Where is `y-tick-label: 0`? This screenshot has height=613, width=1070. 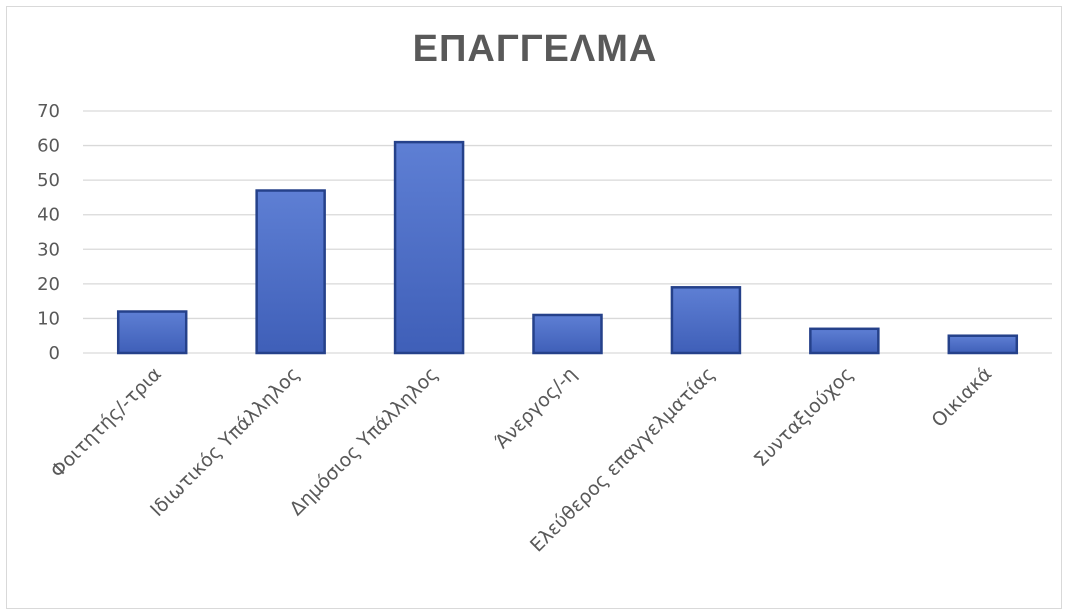 y-tick-label: 0 is located at coordinates (54, 353).